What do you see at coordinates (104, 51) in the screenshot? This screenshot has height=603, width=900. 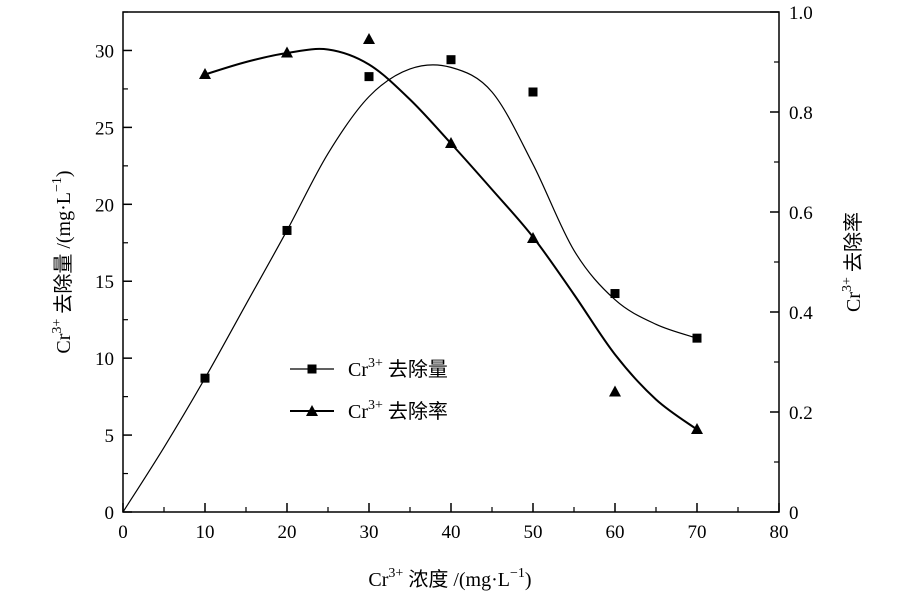 I see `y-left-tick-label: 30` at bounding box center [104, 51].